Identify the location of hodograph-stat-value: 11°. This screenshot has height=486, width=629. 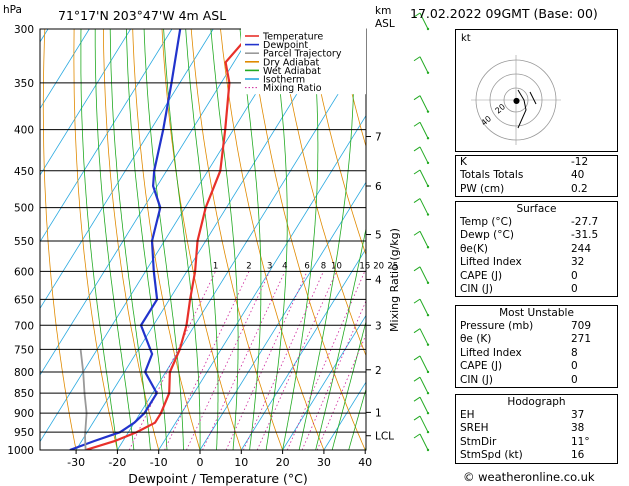
(580, 441).